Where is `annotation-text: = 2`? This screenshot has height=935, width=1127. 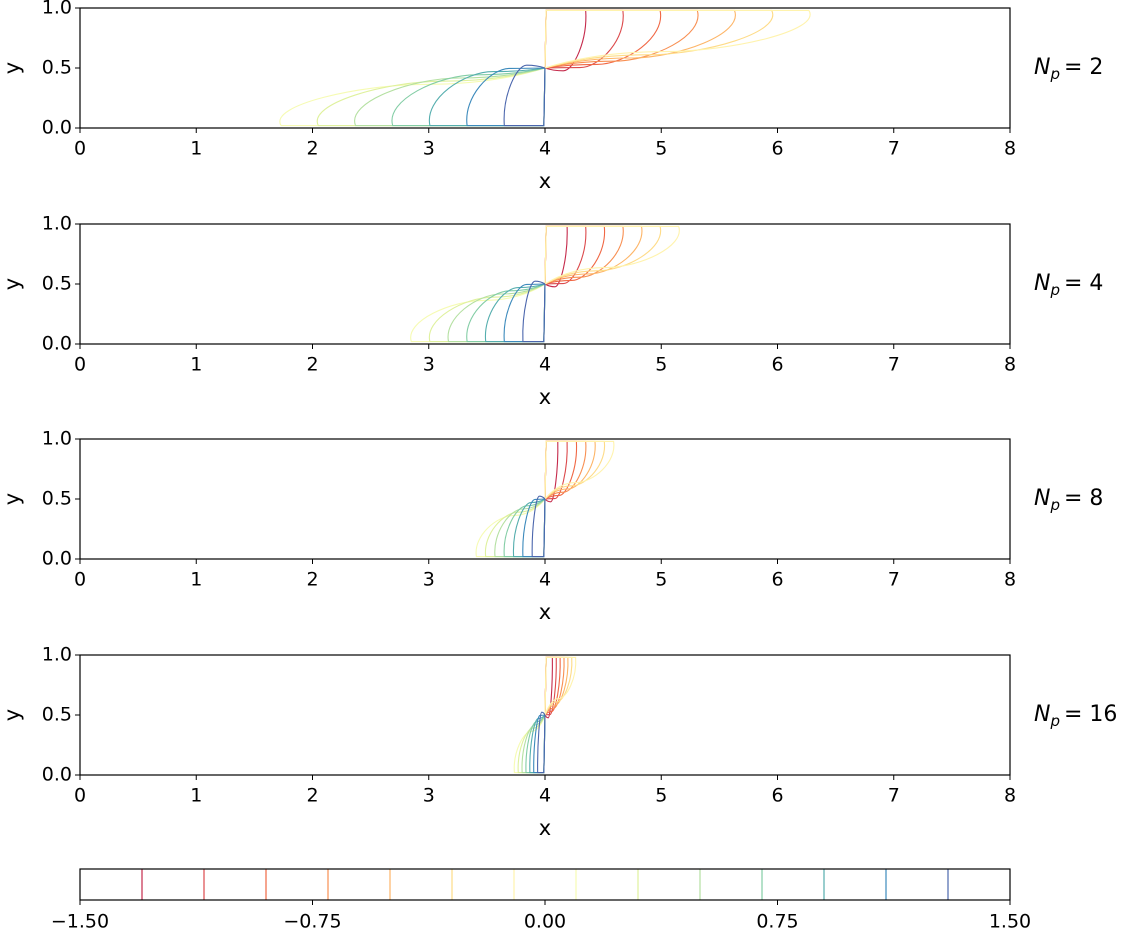
annotation-text: = 2 is located at coordinates (1083, 67).